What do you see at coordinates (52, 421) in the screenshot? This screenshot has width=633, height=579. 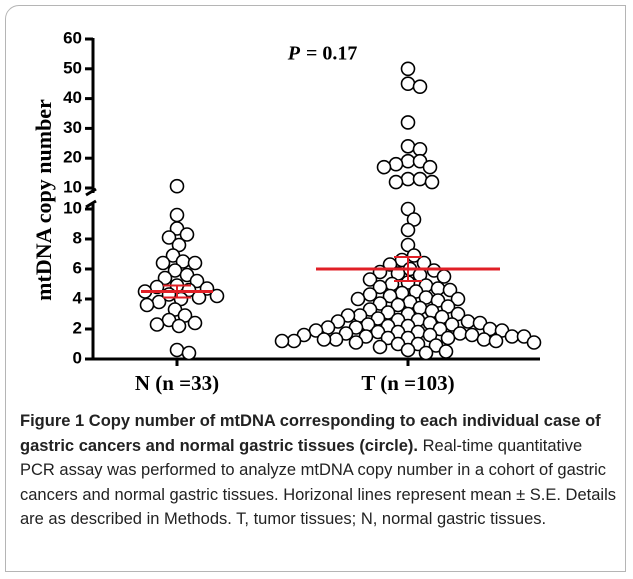 I see `caption-label: Figure 1` at bounding box center [52, 421].